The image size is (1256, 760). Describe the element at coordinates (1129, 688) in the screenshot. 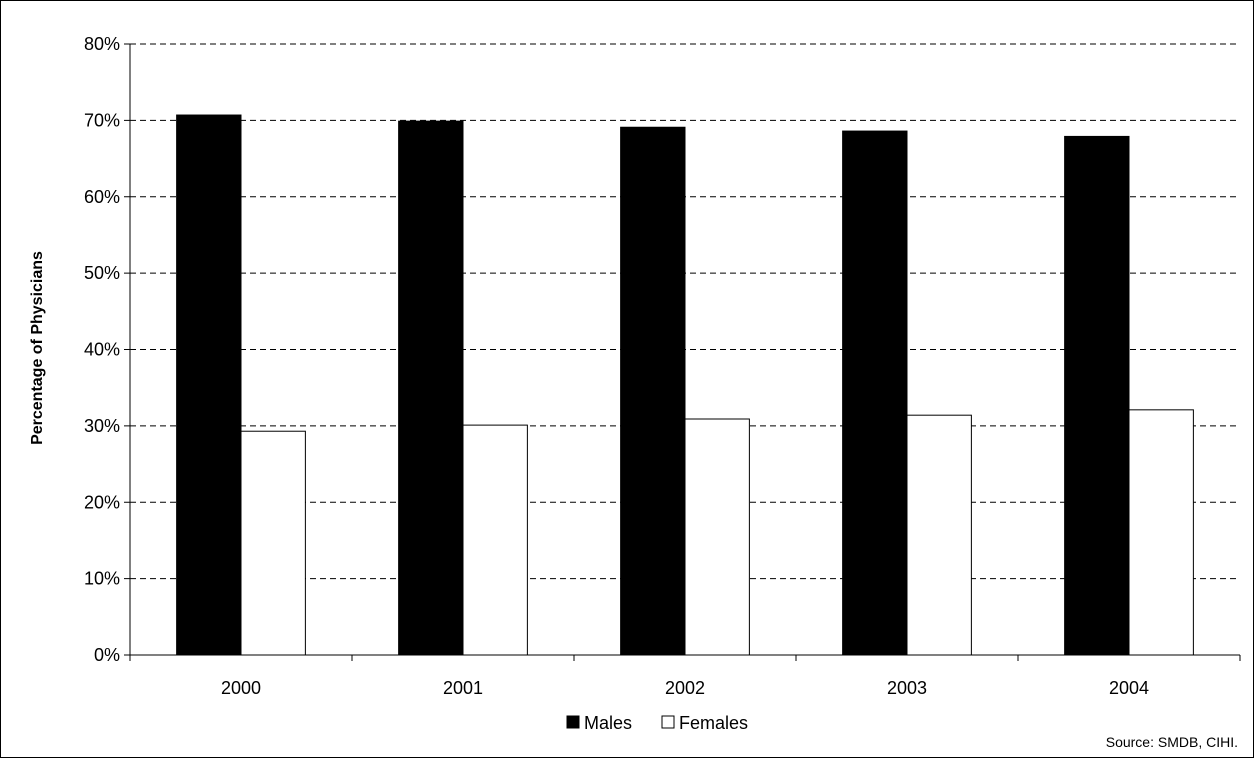

I see `x-tick-label: 2004` at that location.